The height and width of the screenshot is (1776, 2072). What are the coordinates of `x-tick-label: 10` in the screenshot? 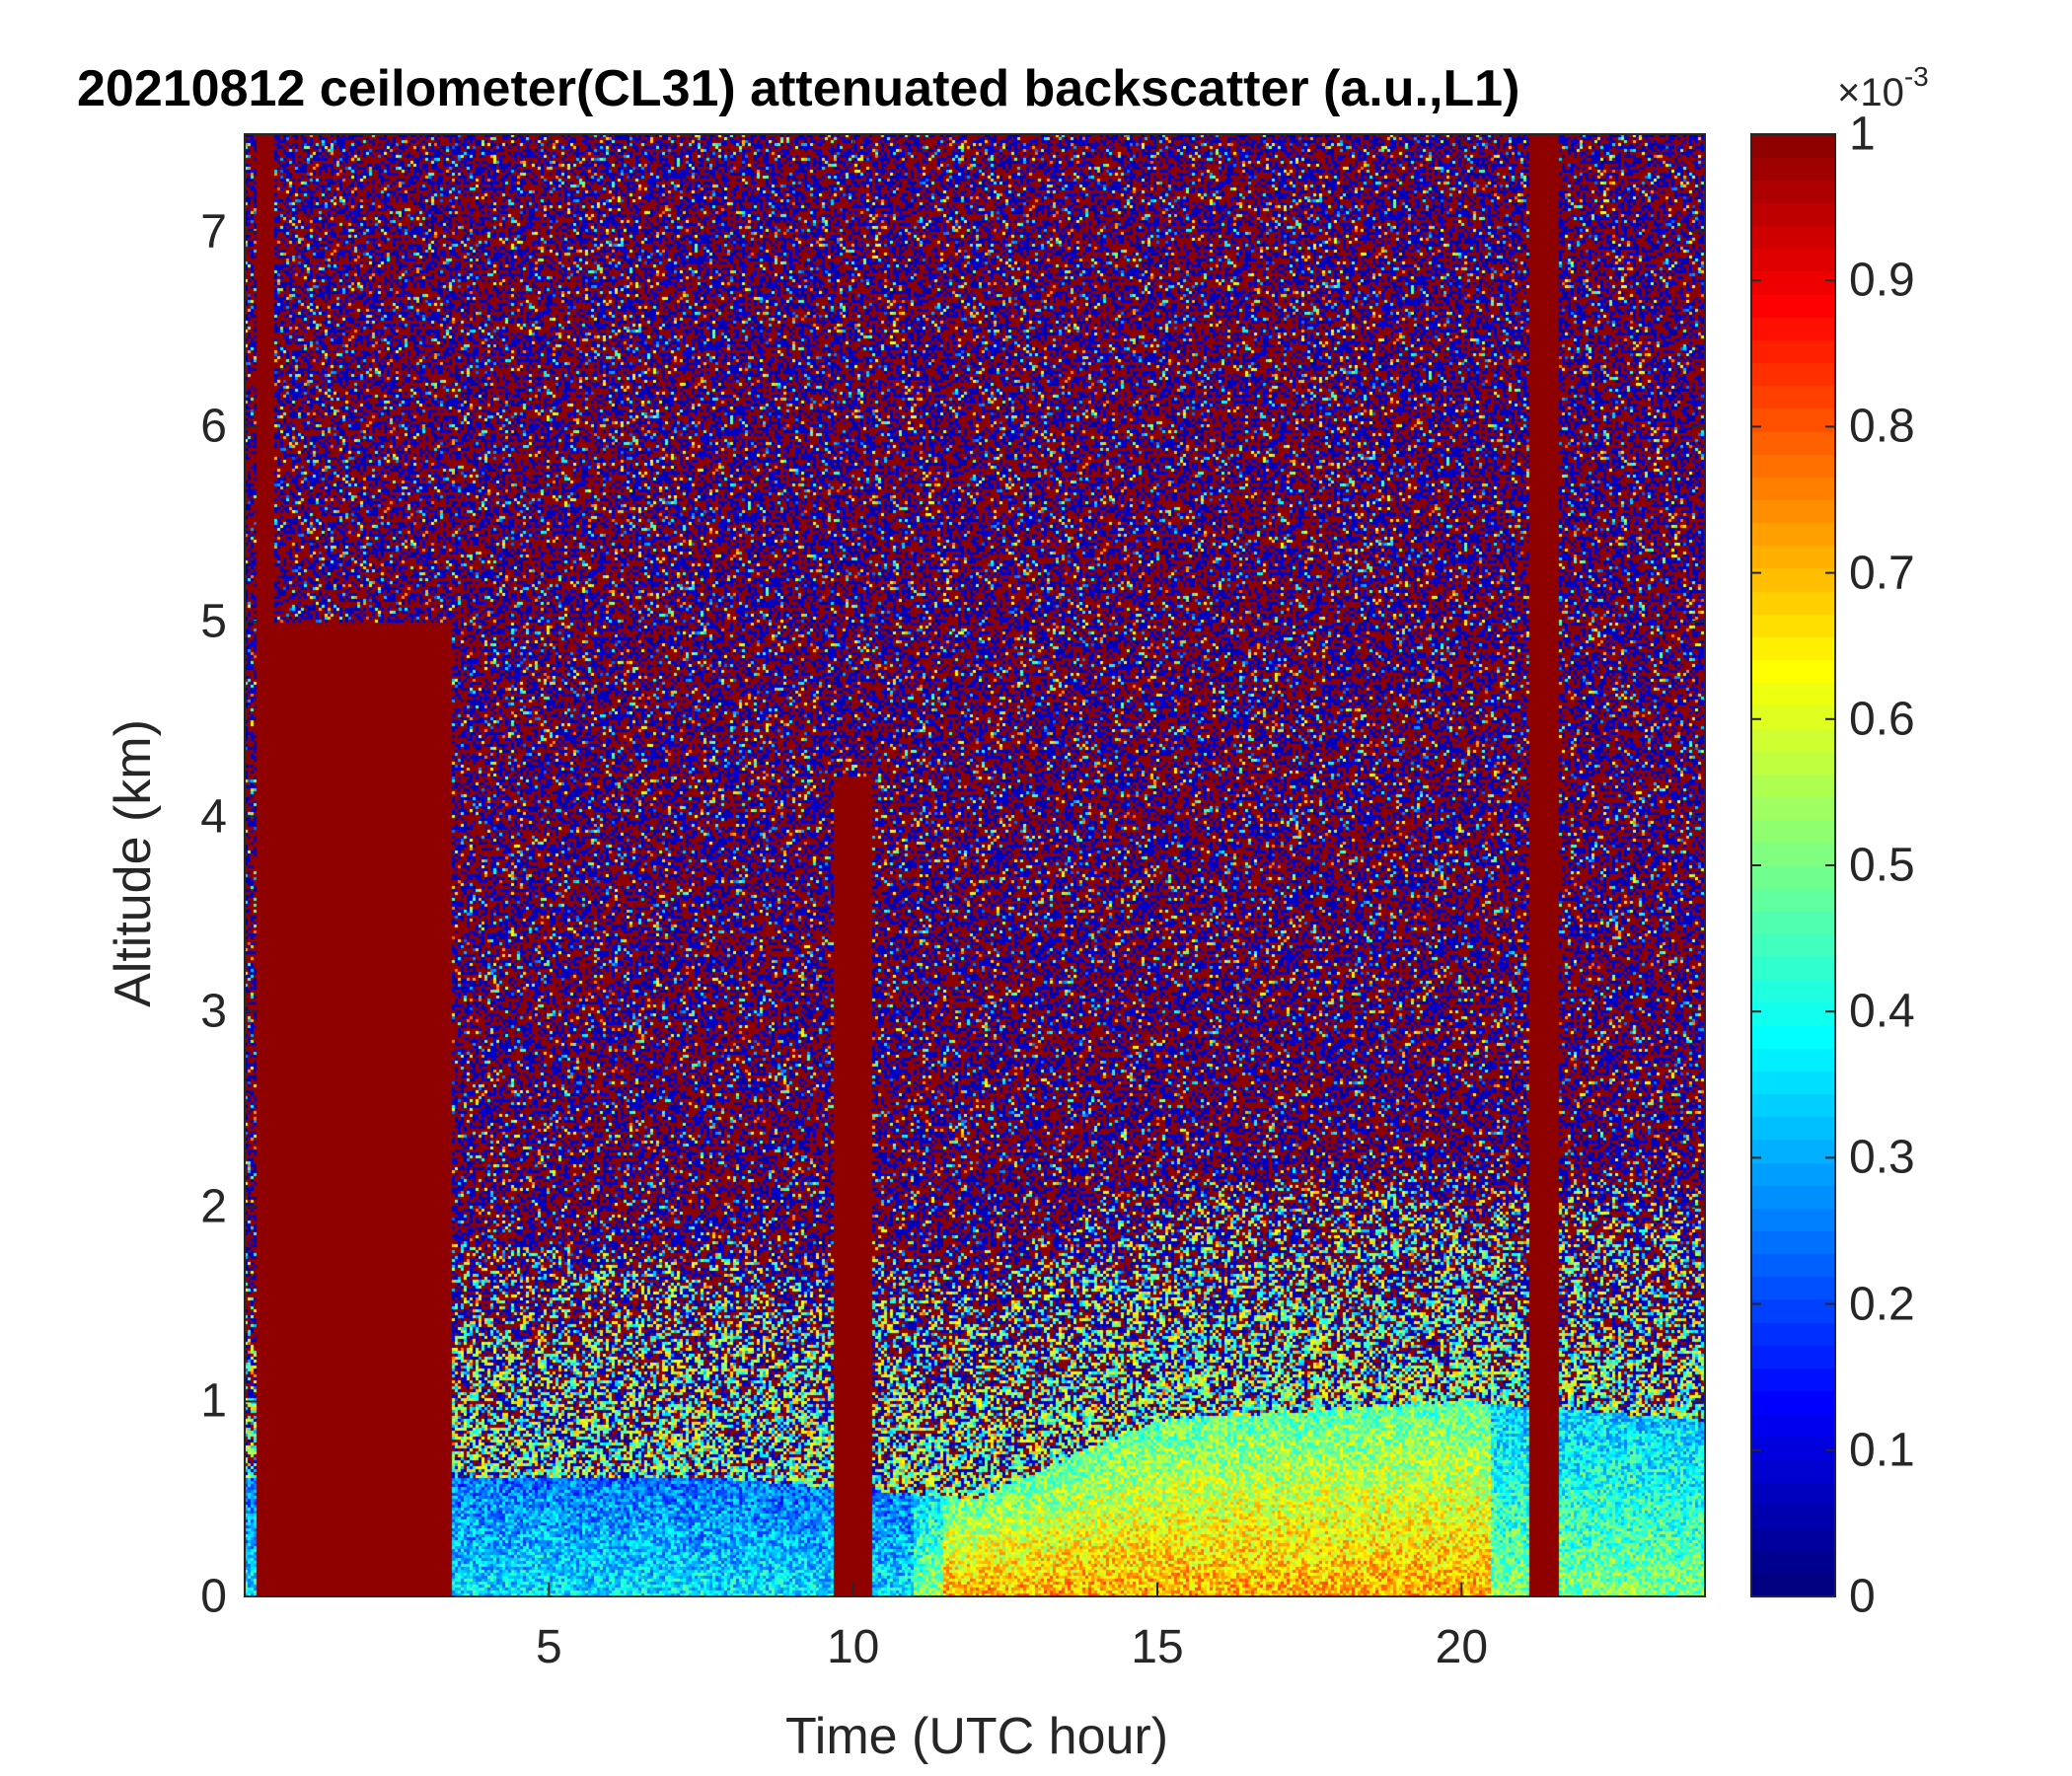 It's located at (853, 1647).